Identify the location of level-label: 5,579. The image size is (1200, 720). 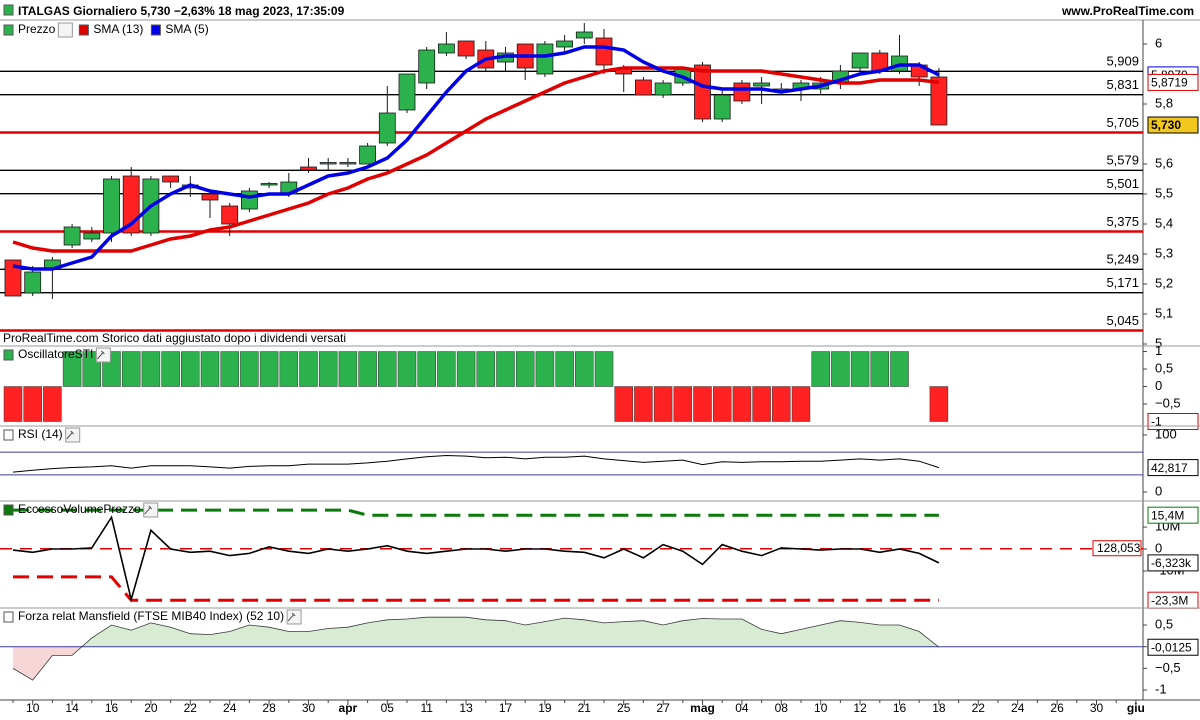
(1122, 160).